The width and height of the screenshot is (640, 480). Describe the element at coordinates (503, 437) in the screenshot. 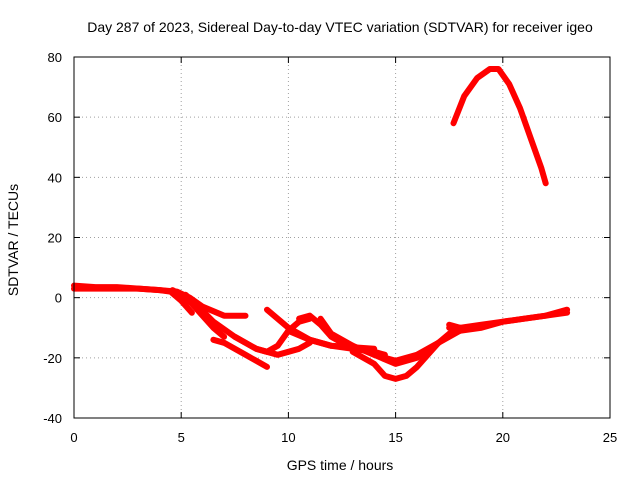

I see `x-tick-label: 20` at that location.